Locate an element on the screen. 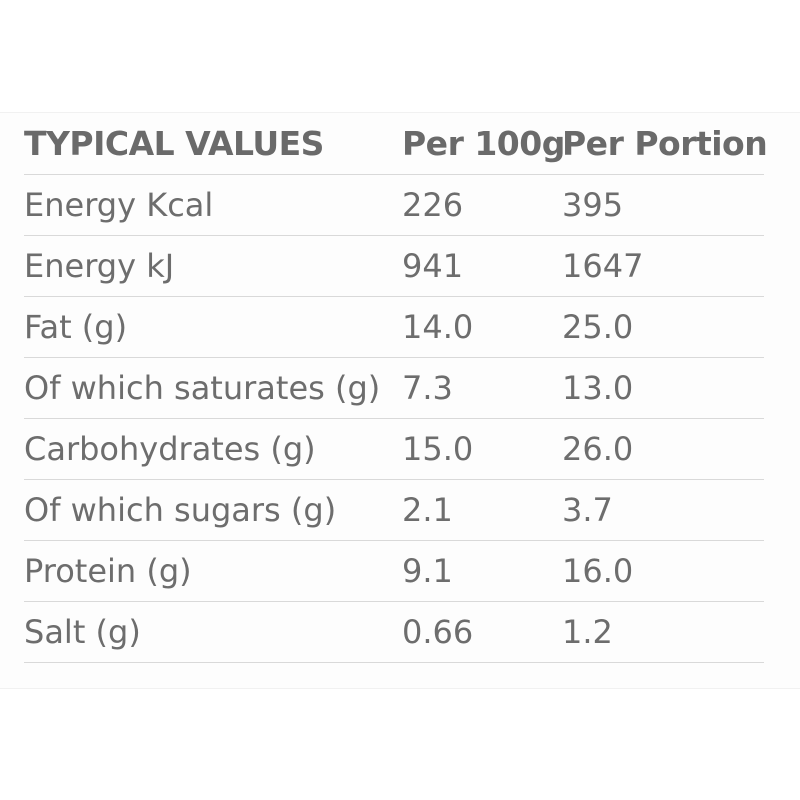 The width and height of the screenshot is (800, 800). header-per-100g: Per 100g is located at coordinates (483, 144).